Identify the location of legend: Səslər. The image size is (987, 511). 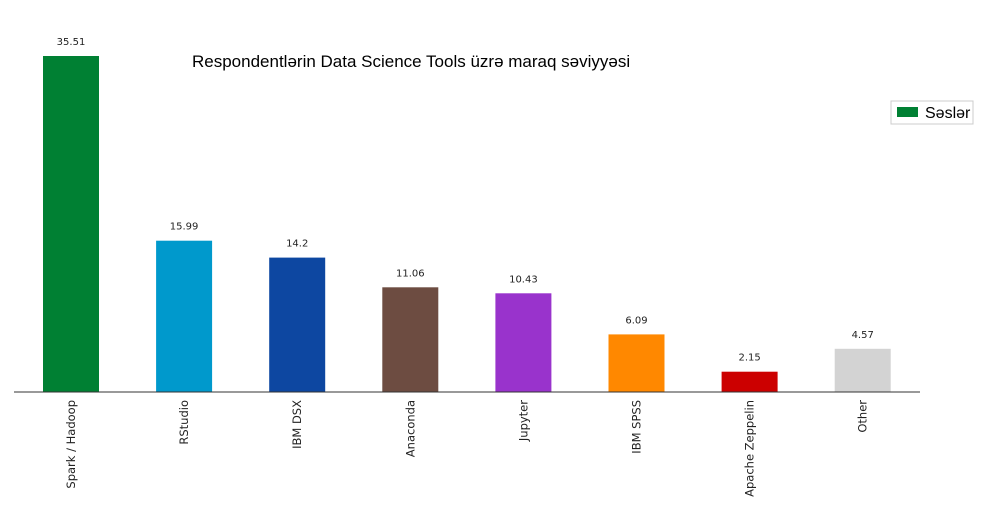
(932, 112).